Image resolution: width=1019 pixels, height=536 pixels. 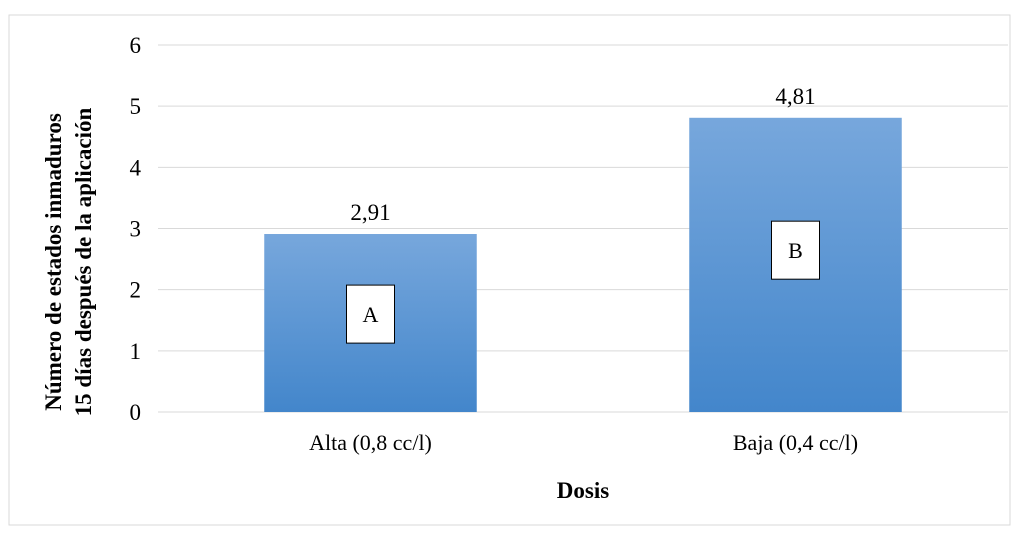 I want to click on x-axis-title: Dosis, so click(x=583, y=490).